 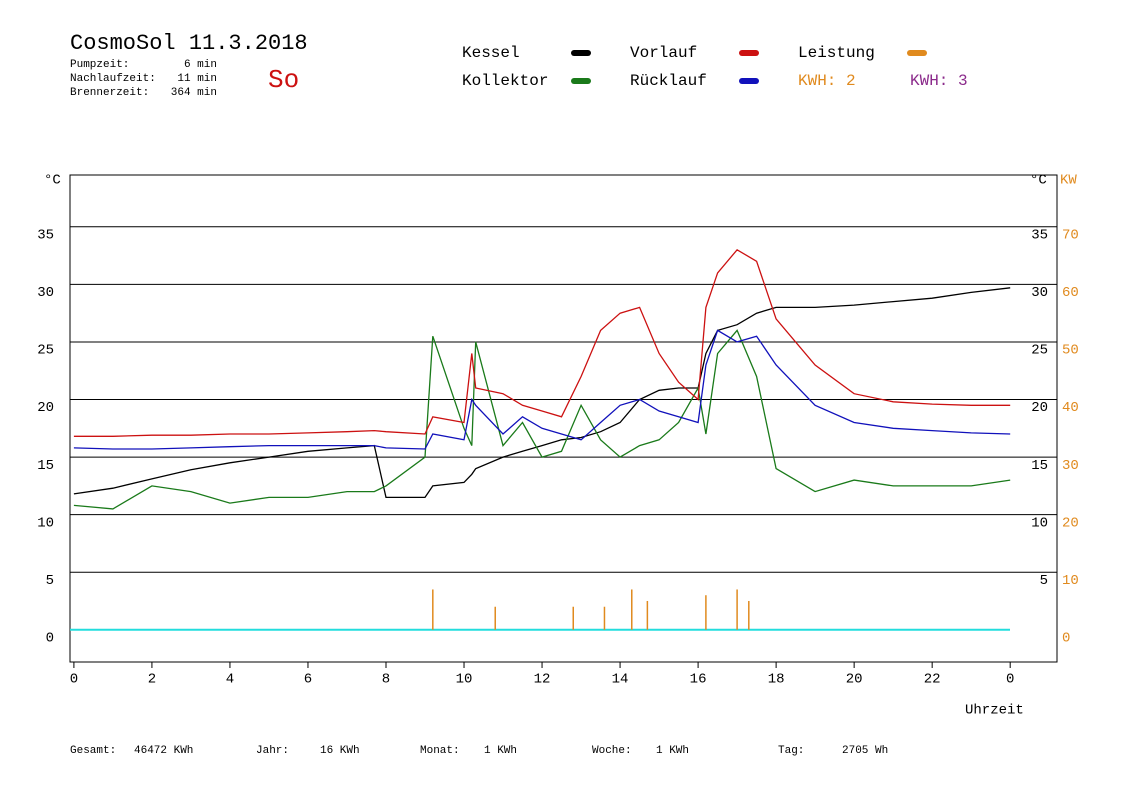 I want to click on x-tick-label: 6, so click(x=308, y=680).